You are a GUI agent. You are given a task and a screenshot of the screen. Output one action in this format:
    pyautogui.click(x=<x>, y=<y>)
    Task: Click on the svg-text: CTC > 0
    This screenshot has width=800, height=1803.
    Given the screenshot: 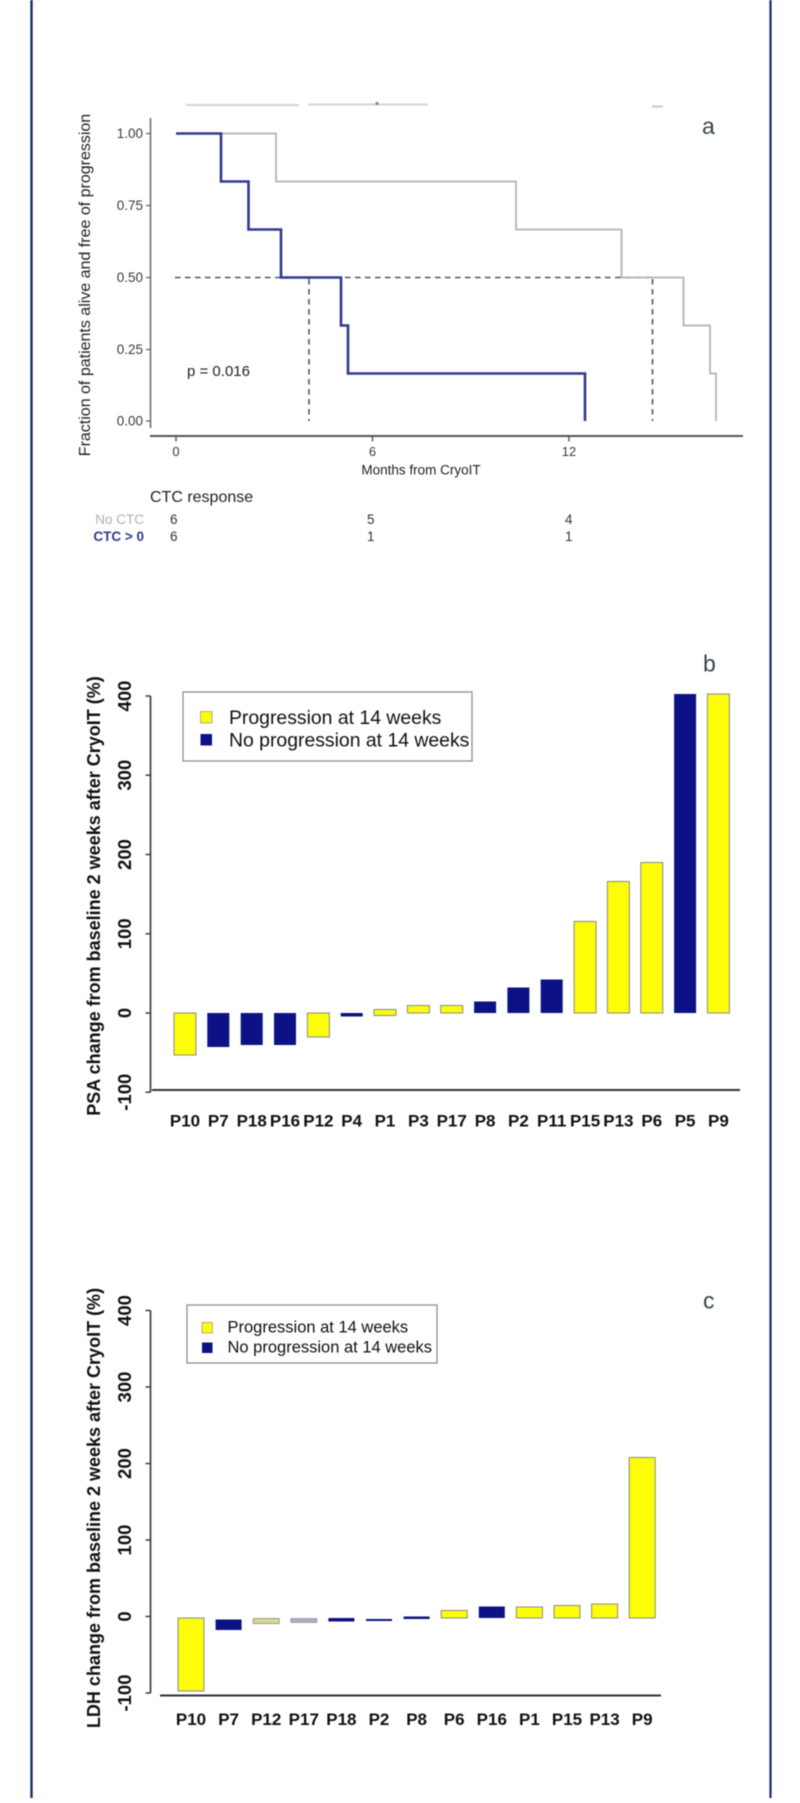 What is the action you would take?
    pyautogui.click(x=118, y=536)
    